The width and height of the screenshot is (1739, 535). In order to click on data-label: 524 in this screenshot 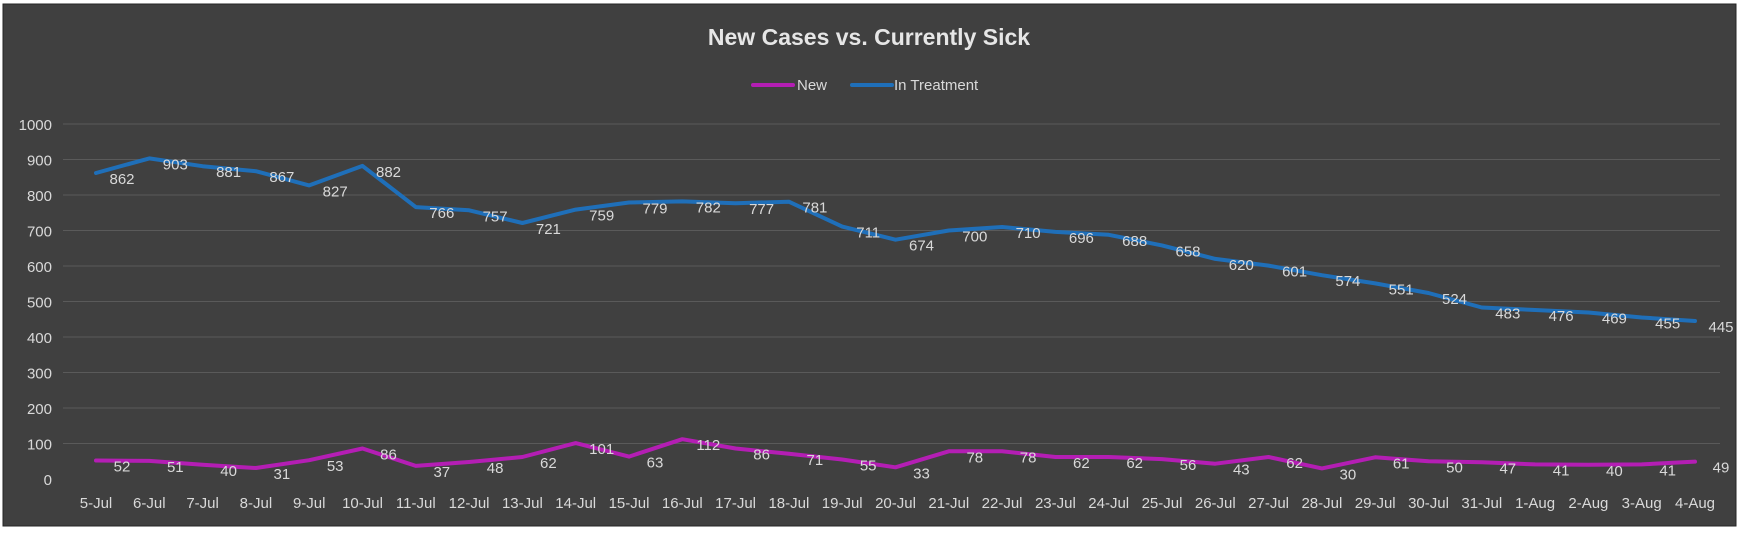, I will do `click(1454, 299)`.